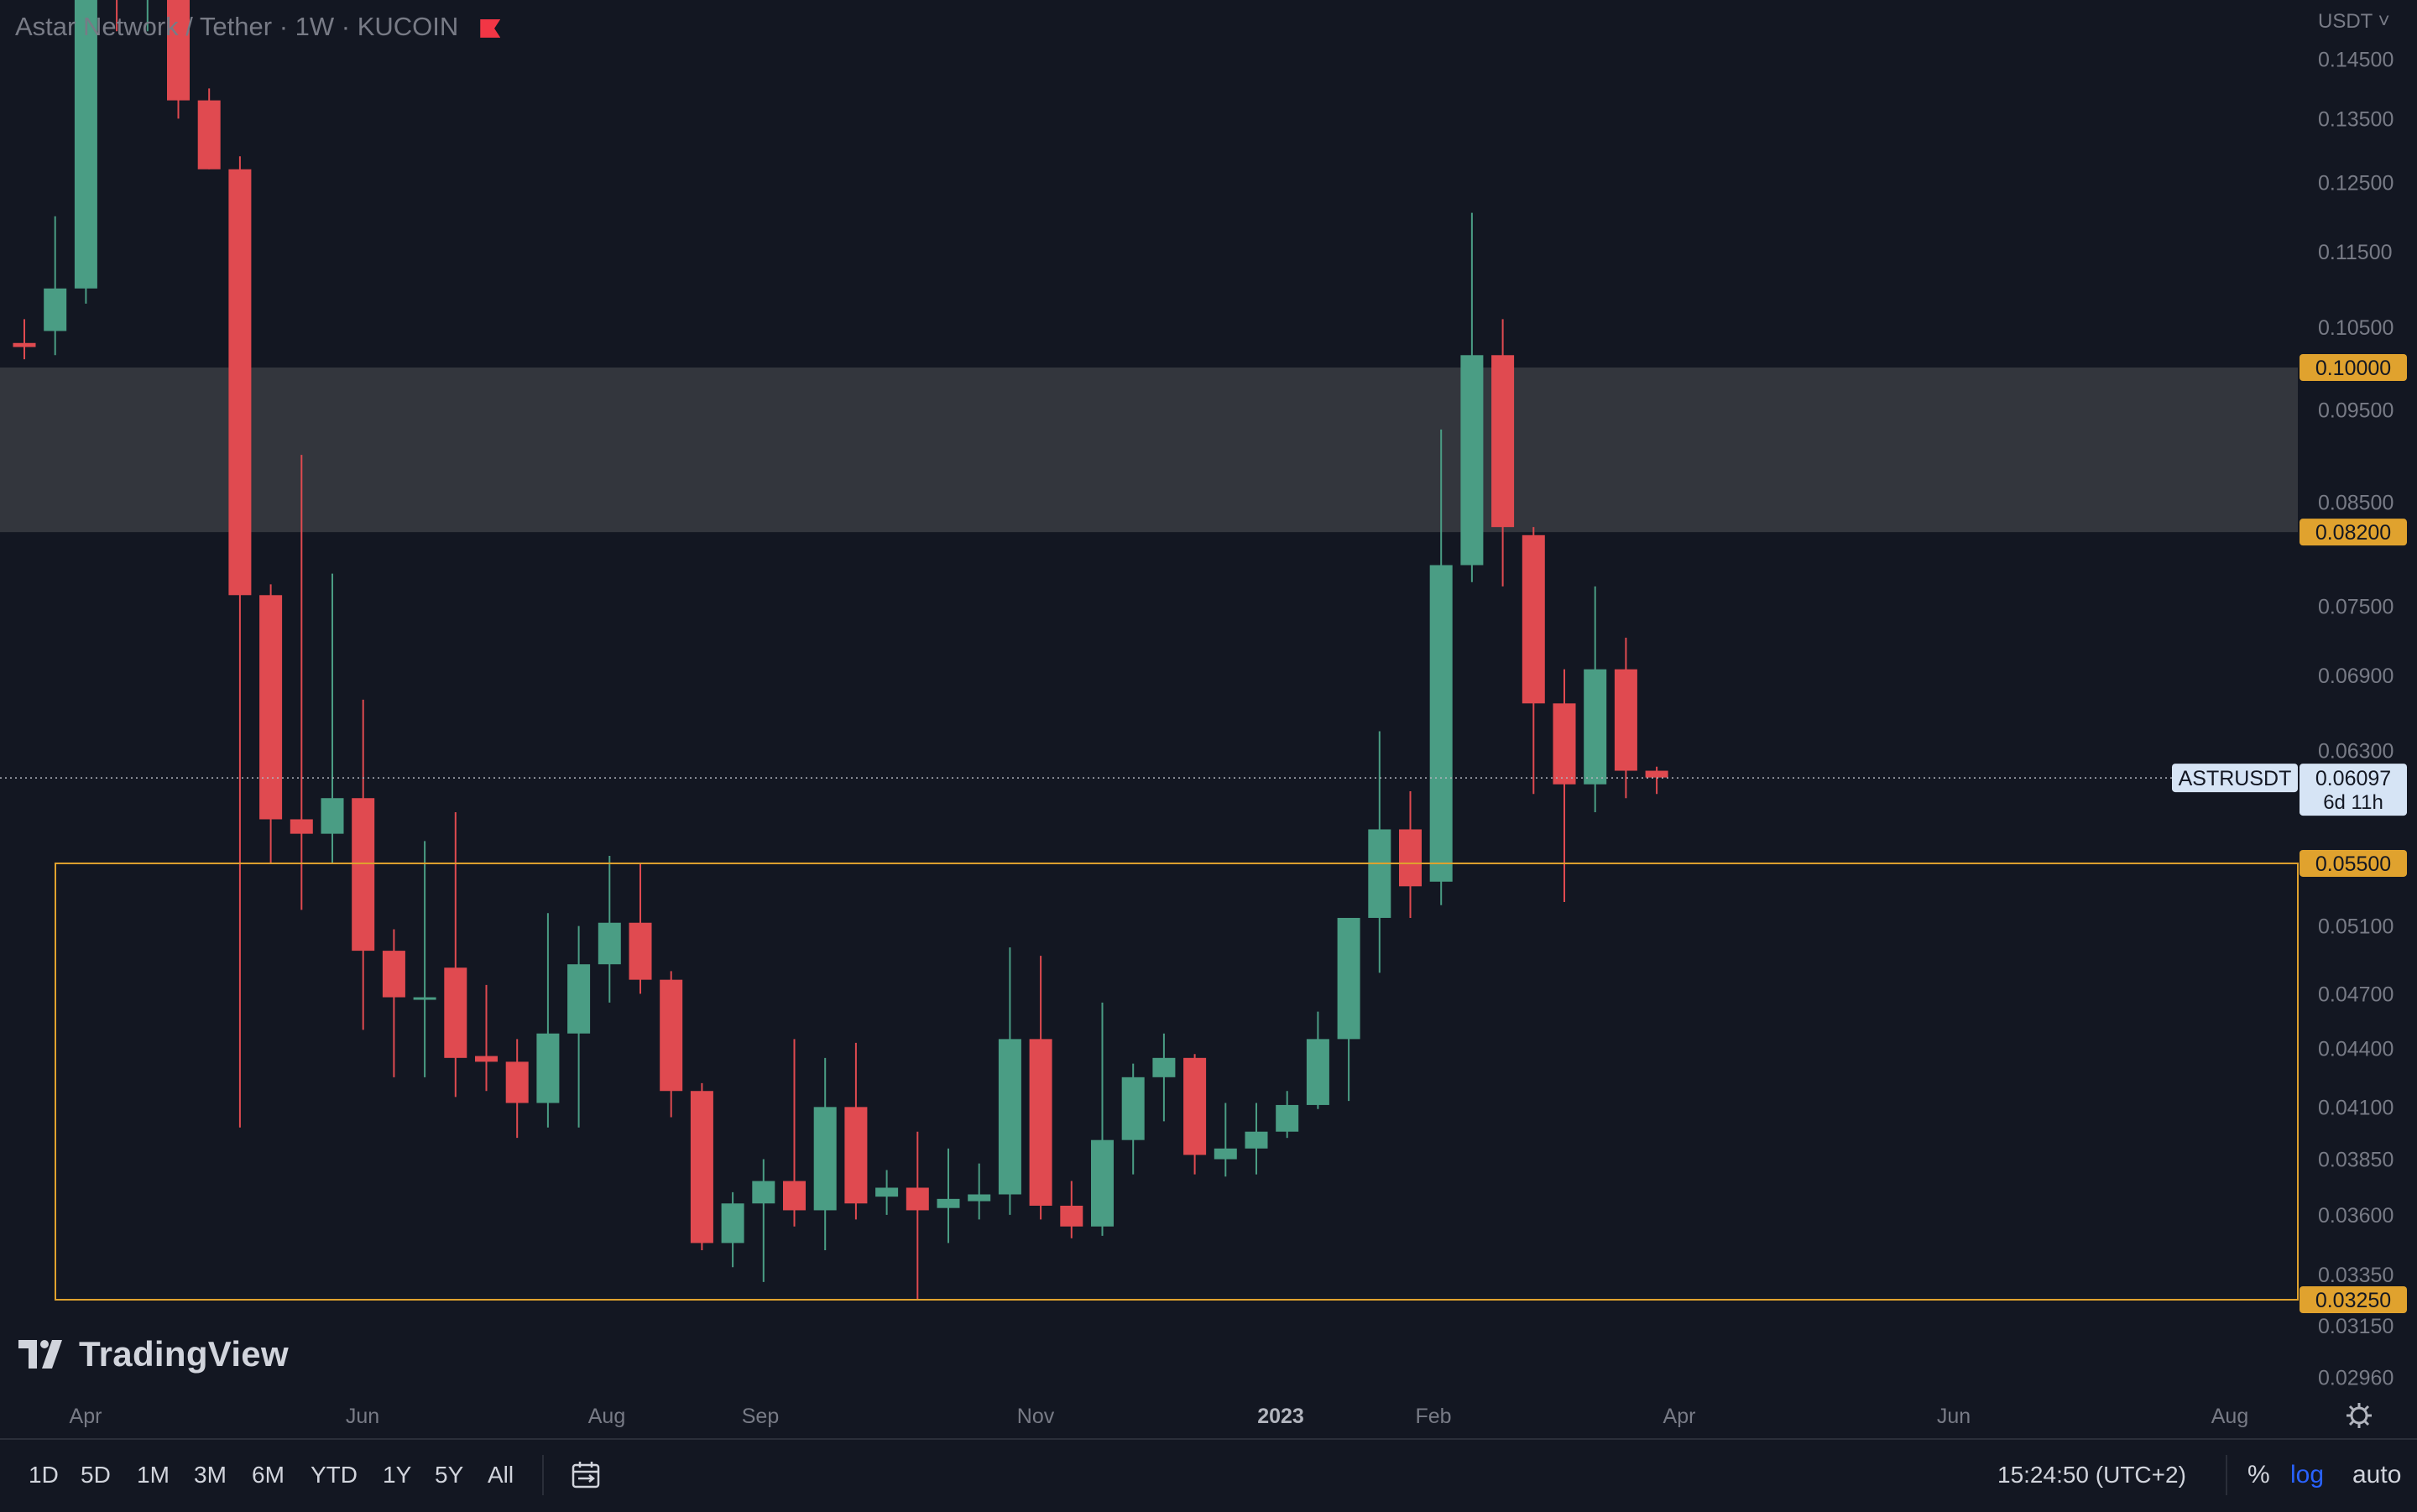 The width and height of the screenshot is (2417, 1512). I want to click on clock-display: 15:24:50 (UTC+2), so click(2091, 1475).